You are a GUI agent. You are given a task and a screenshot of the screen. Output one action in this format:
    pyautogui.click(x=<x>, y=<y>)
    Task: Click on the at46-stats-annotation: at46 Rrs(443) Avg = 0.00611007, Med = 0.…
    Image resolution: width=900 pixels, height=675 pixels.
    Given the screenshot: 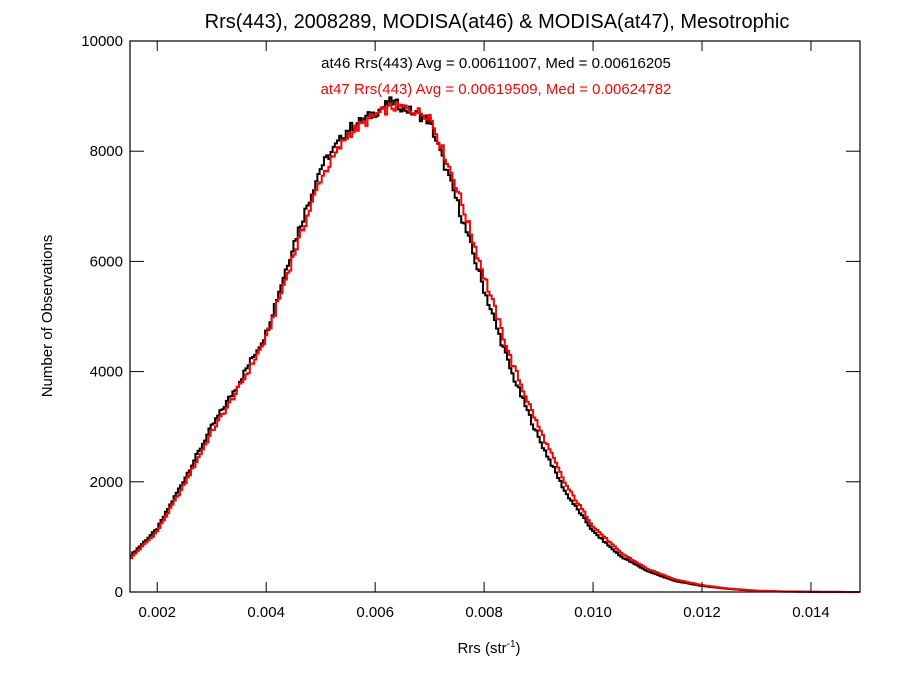 What is the action you would take?
    pyautogui.click(x=496, y=63)
    